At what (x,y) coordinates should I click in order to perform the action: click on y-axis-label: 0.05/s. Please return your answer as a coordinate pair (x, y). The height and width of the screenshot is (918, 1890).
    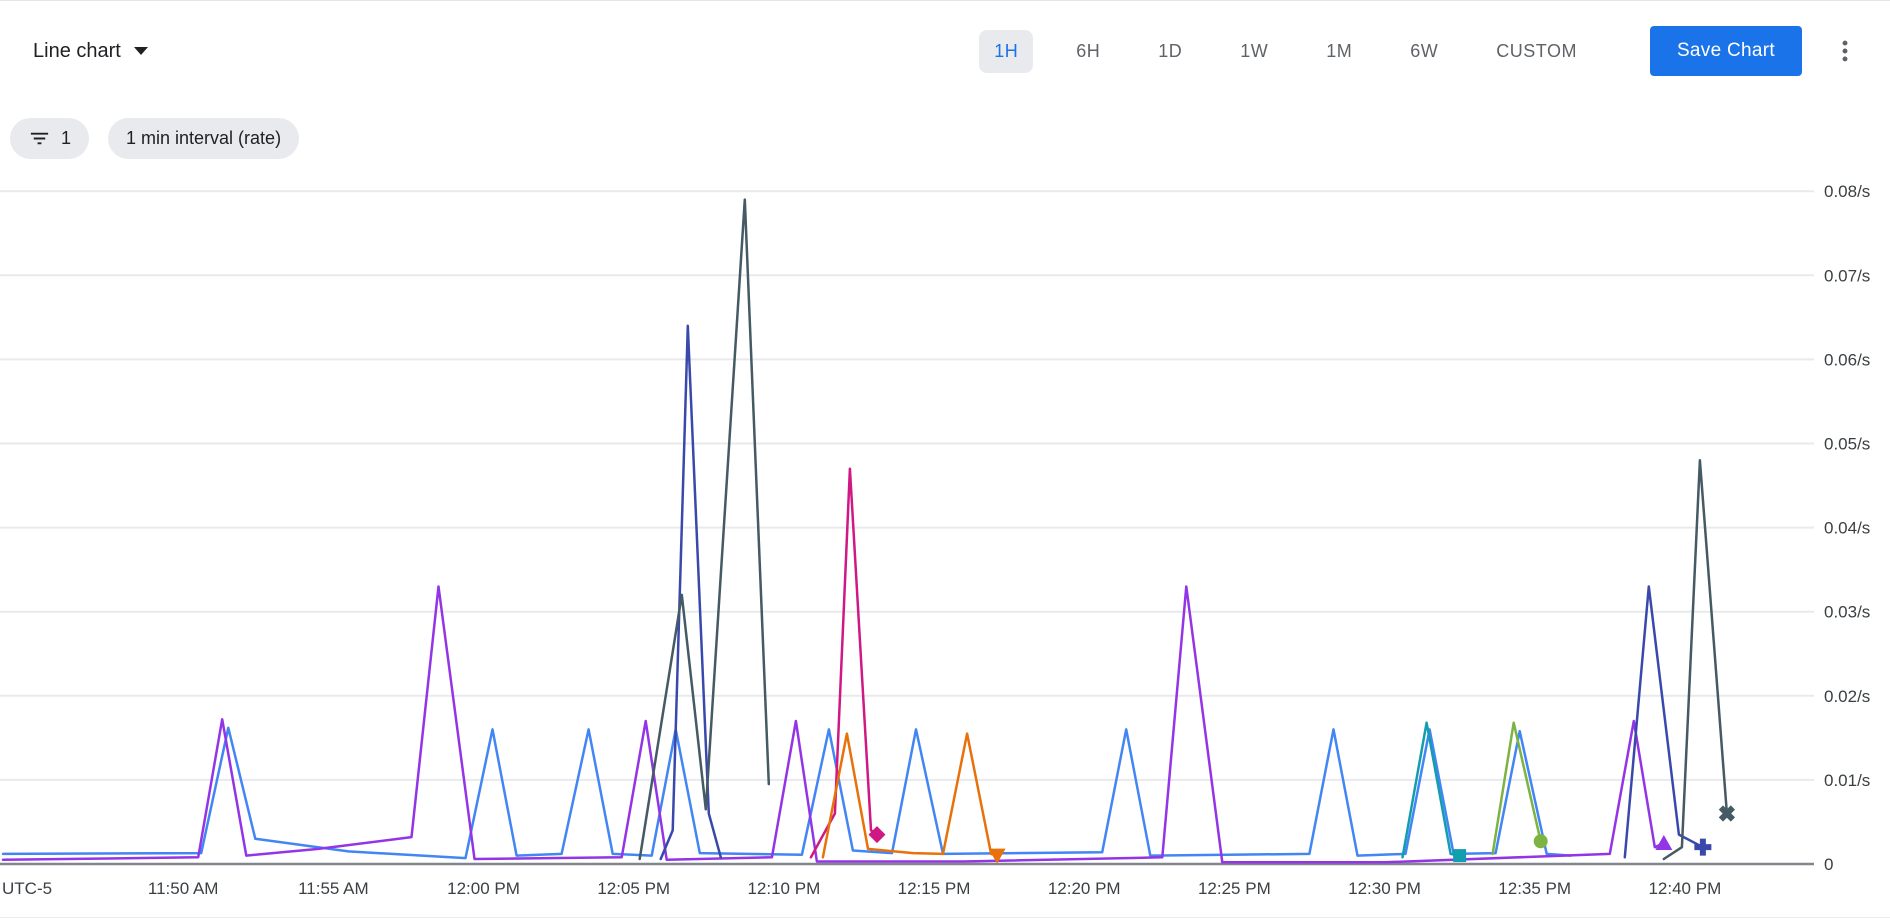
    Looking at the image, I should click on (1847, 444).